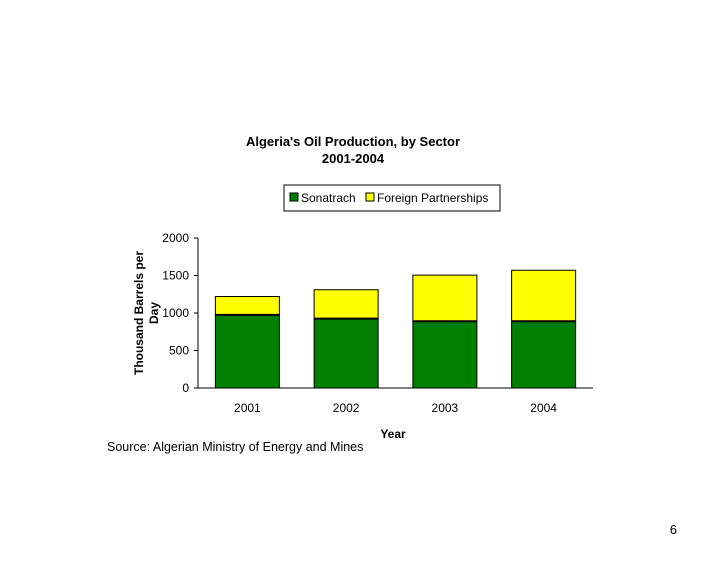 The width and height of the screenshot is (720, 567). What do you see at coordinates (445, 408) in the screenshot?
I see `x-tick-label-2003: 2003` at bounding box center [445, 408].